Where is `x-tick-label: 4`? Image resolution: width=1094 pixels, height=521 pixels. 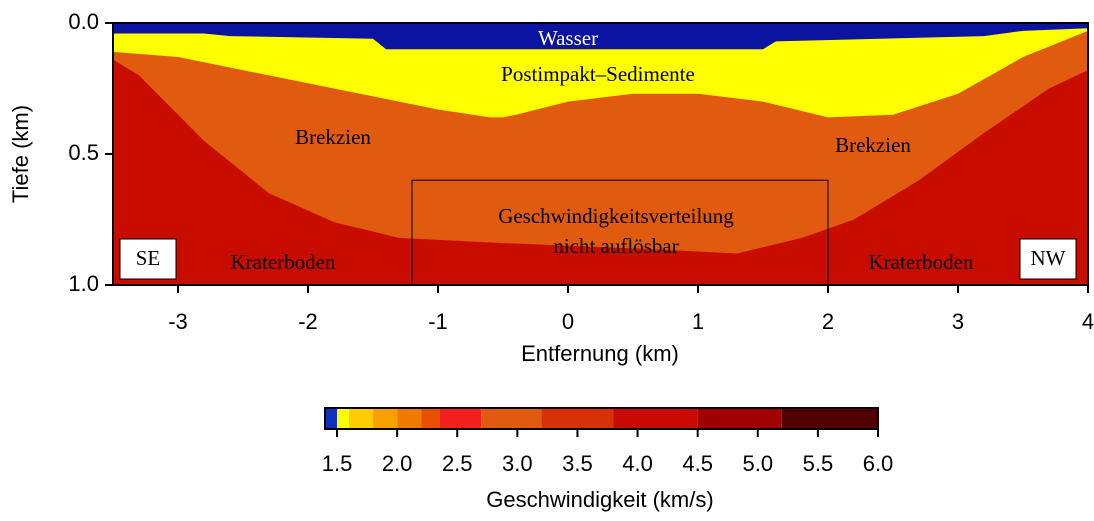
x-tick-label: 4 is located at coordinates (1088, 321).